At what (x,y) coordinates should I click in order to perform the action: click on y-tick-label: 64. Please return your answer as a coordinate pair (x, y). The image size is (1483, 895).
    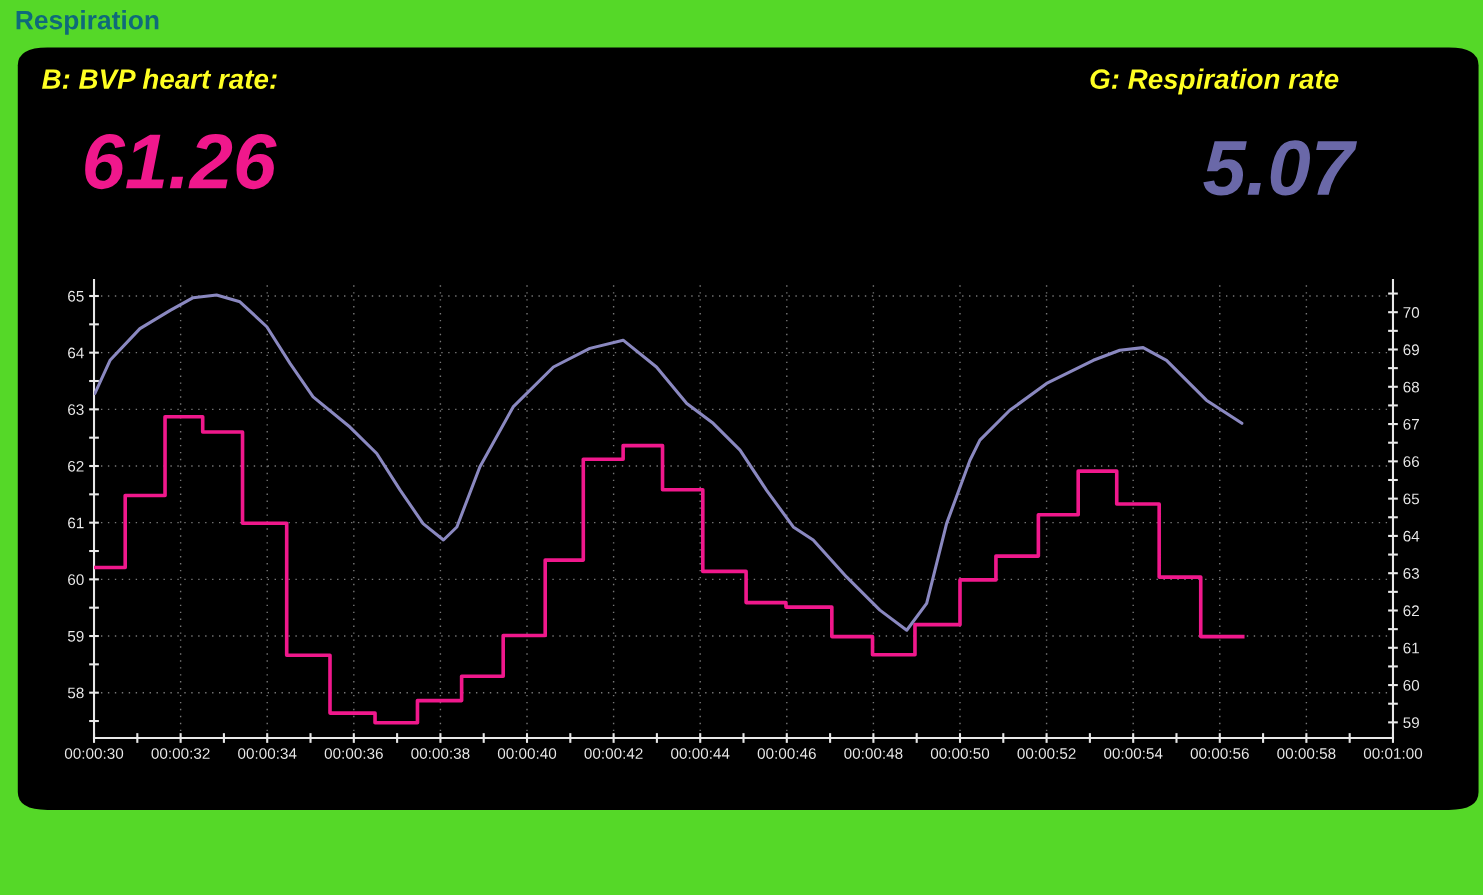
    Looking at the image, I should click on (76, 353).